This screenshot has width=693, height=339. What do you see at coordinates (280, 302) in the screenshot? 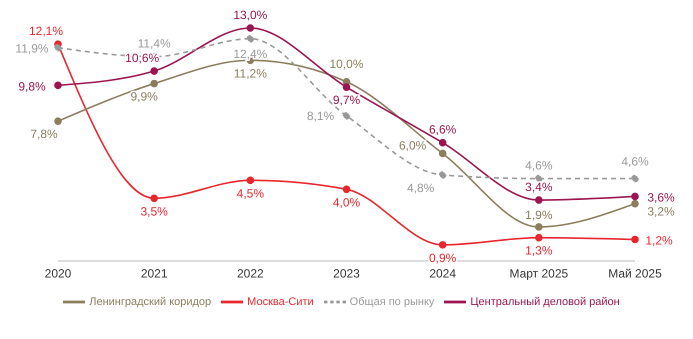
I see `legend-label: Москва-Сити` at bounding box center [280, 302].